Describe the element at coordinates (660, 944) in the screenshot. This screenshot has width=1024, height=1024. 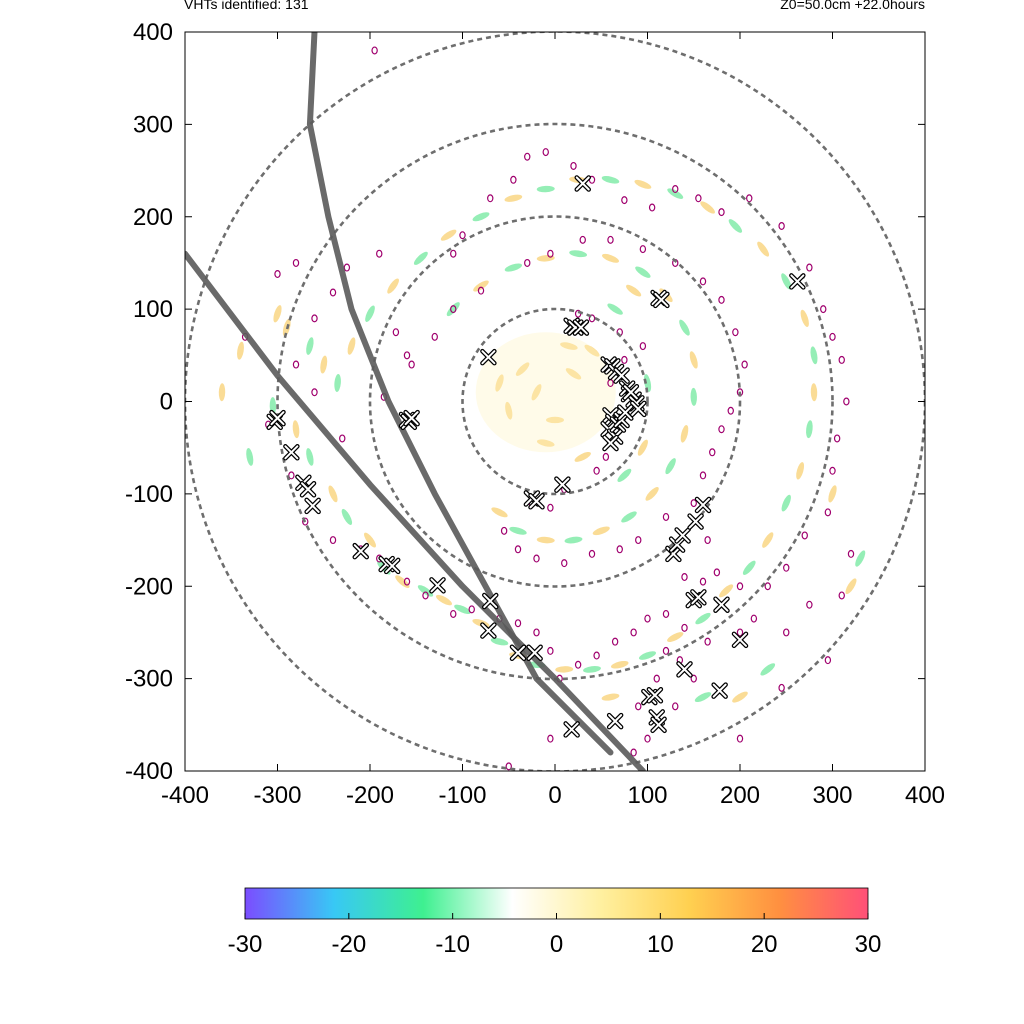
I see `colorbar-tick-label: 10` at that location.